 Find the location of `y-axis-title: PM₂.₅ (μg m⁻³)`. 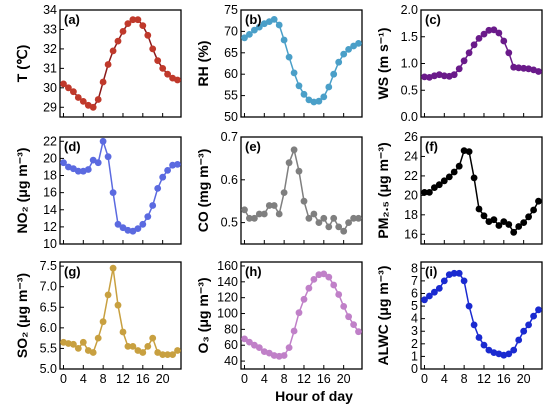

y-axis-title: PM₂.₅ (μg m⁻³) is located at coordinates (383, 190).